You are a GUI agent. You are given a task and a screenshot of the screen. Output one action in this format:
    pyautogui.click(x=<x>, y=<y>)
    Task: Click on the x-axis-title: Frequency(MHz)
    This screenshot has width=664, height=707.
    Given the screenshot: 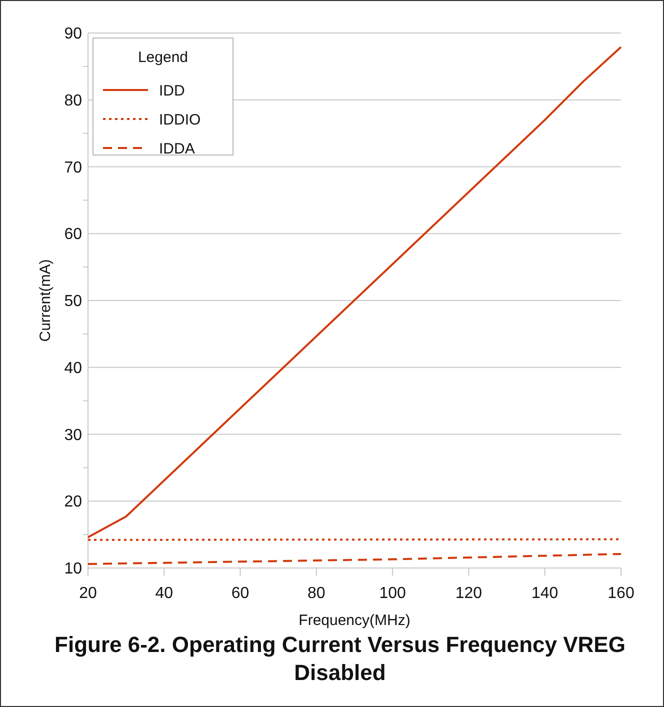 What is the action you would take?
    pyautogui.click(x=354, y=620)
    